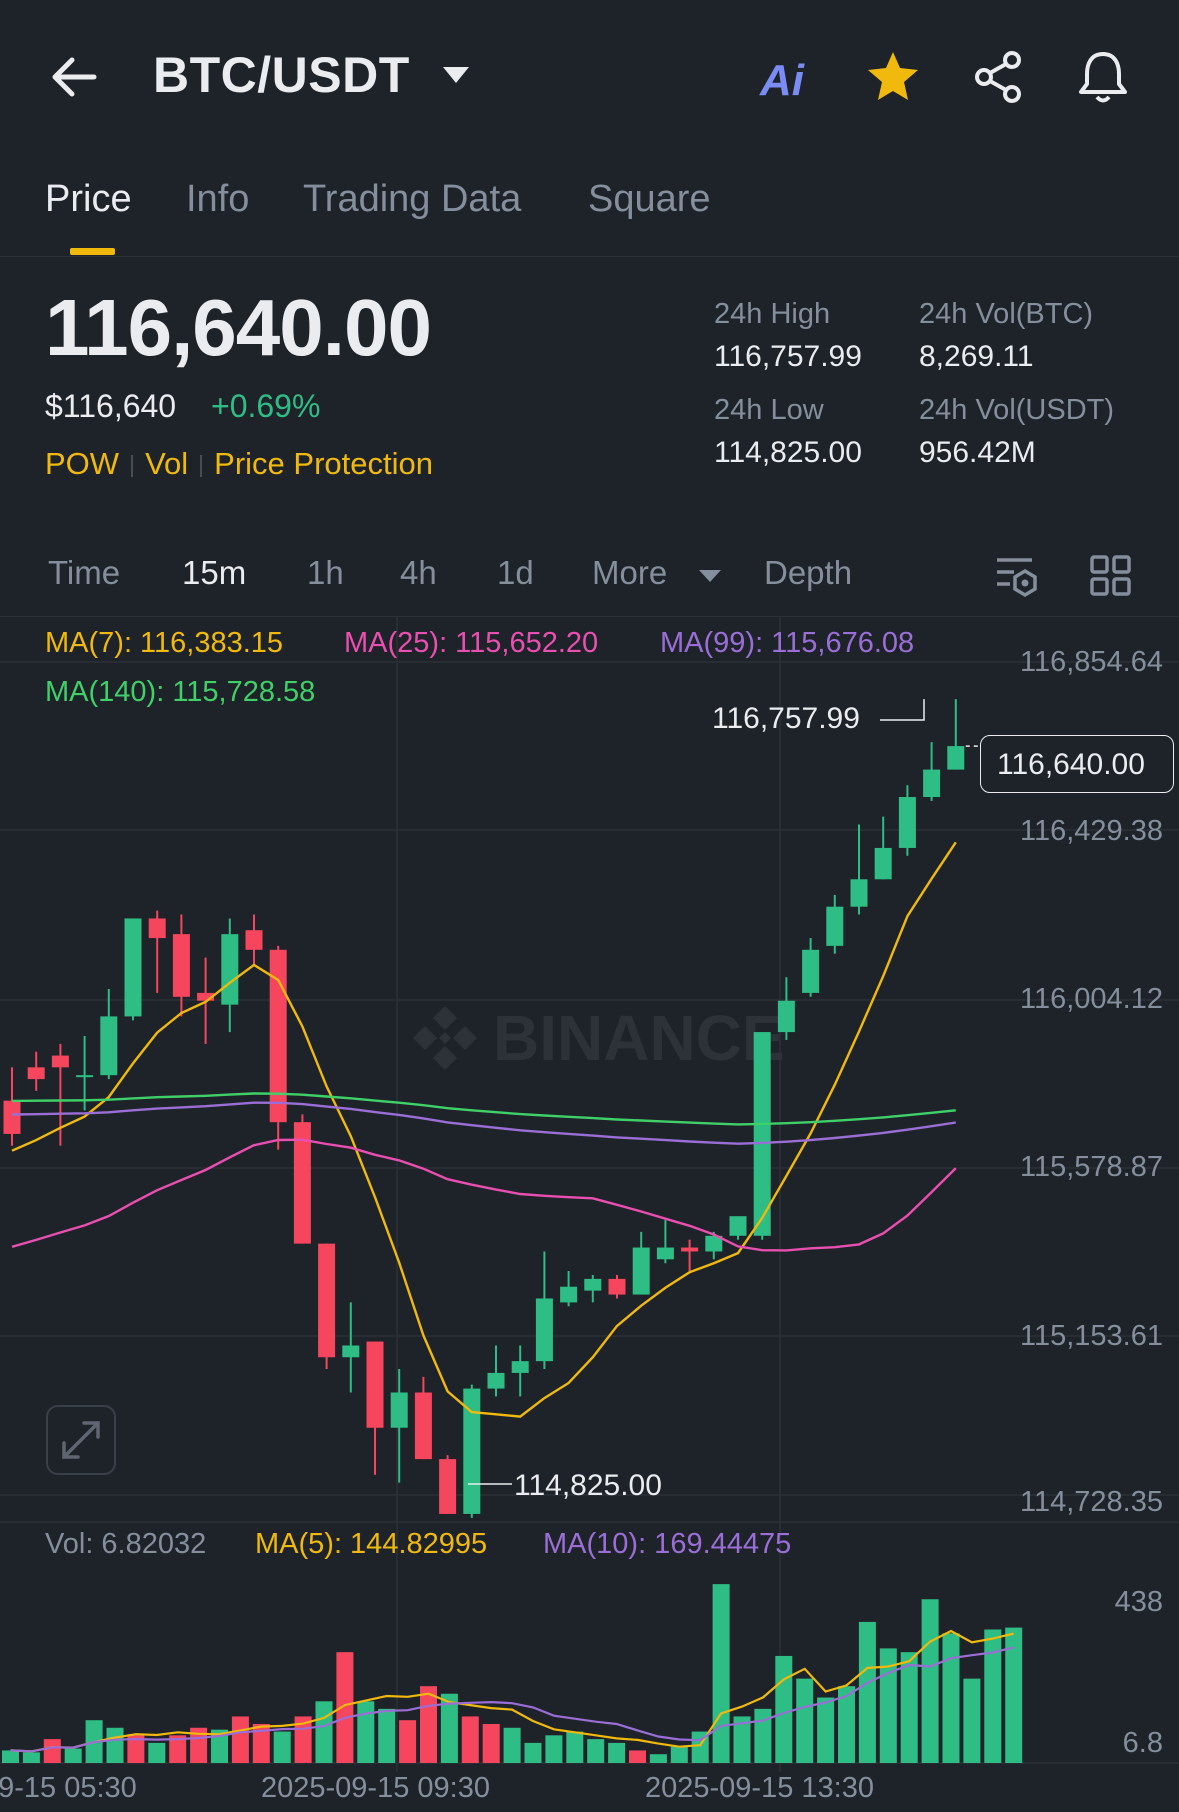 Image resolution: width=1179 pixels, height=1812 pixels. What do you see at coordinates (1103, 76) in the screenshot?
I see `bell-icon` at bounding box center [1103, 76].